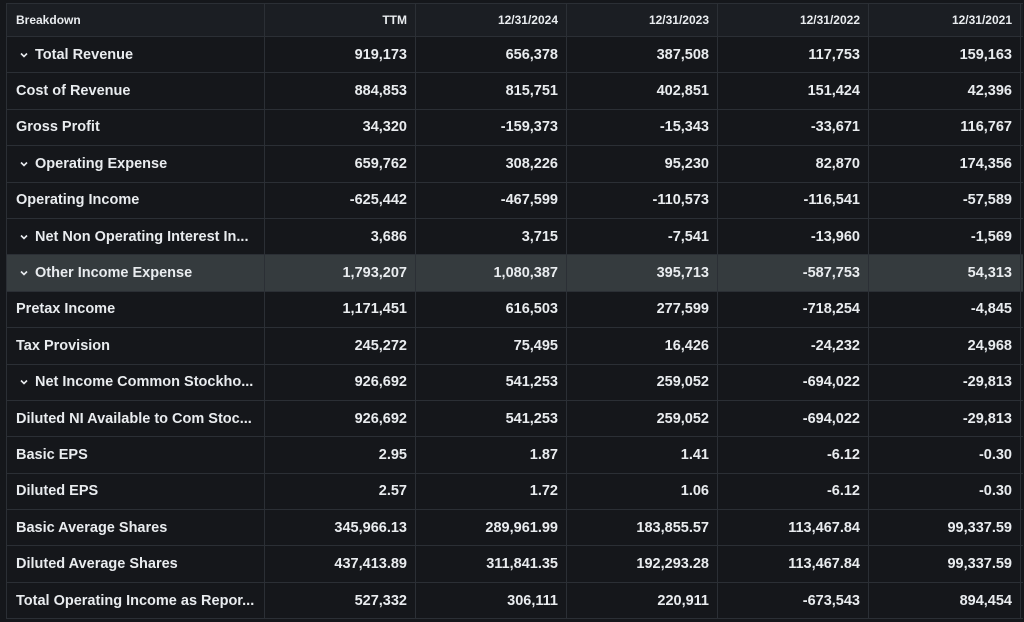 The width and height of the screenshot is (1024, 622). I want to click on value-cell: 3,686, so click(340, 236).